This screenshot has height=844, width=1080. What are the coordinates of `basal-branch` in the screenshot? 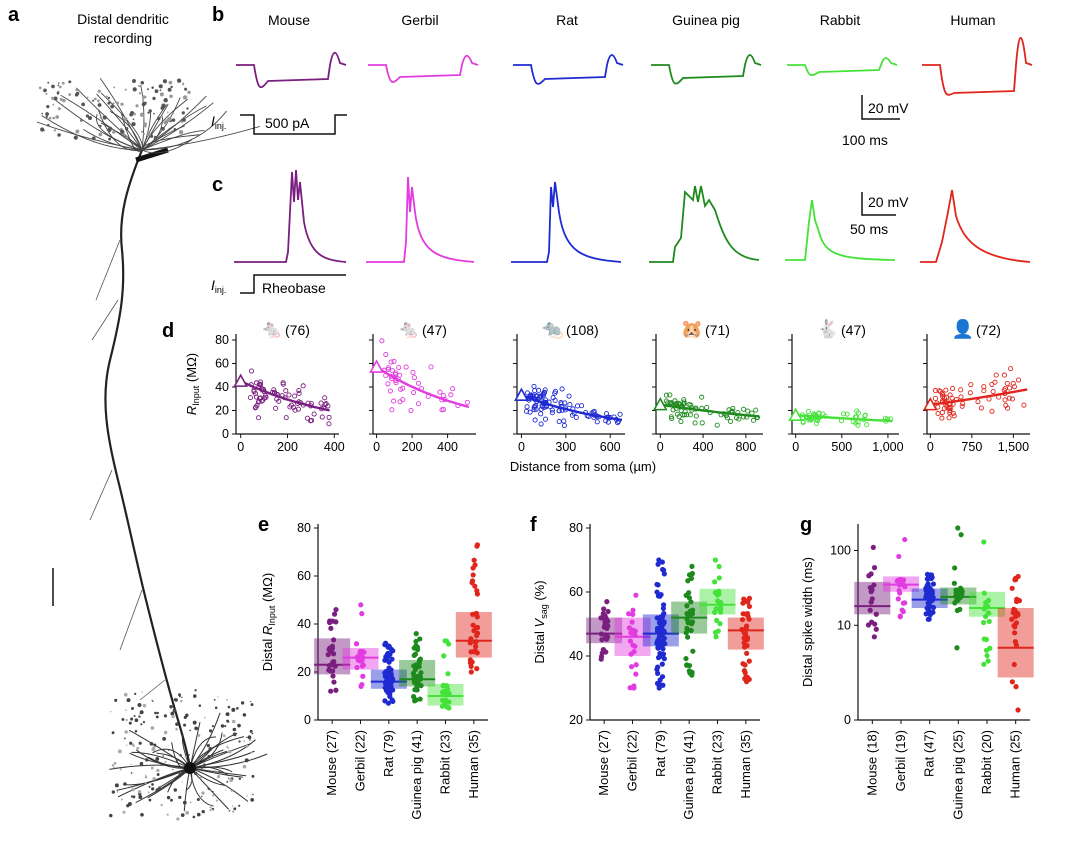 It's located at (201, 787).